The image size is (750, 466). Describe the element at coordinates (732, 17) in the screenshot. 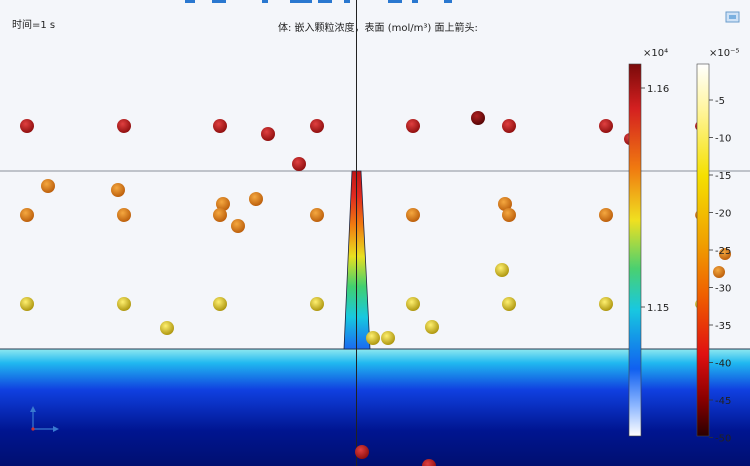

I see `snapshot-icon` at that location.